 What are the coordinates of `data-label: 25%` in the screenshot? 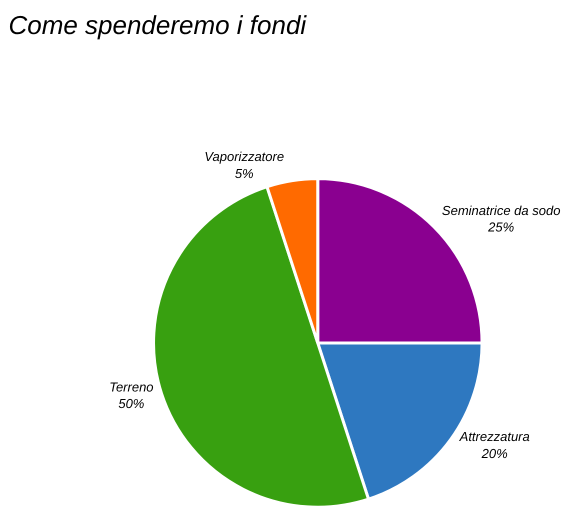 It's located at (500, 227).